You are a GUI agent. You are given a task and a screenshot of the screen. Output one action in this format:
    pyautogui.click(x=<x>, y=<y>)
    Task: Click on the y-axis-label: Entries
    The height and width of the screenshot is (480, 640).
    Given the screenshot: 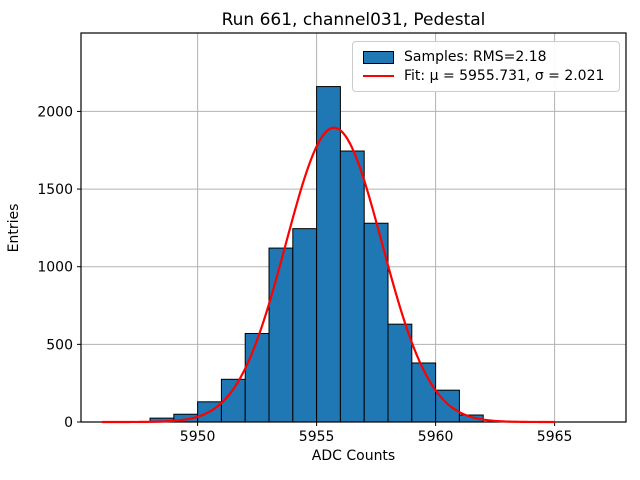 What is the action you would take?
    pyautogui.click(x=14, y=228)
    